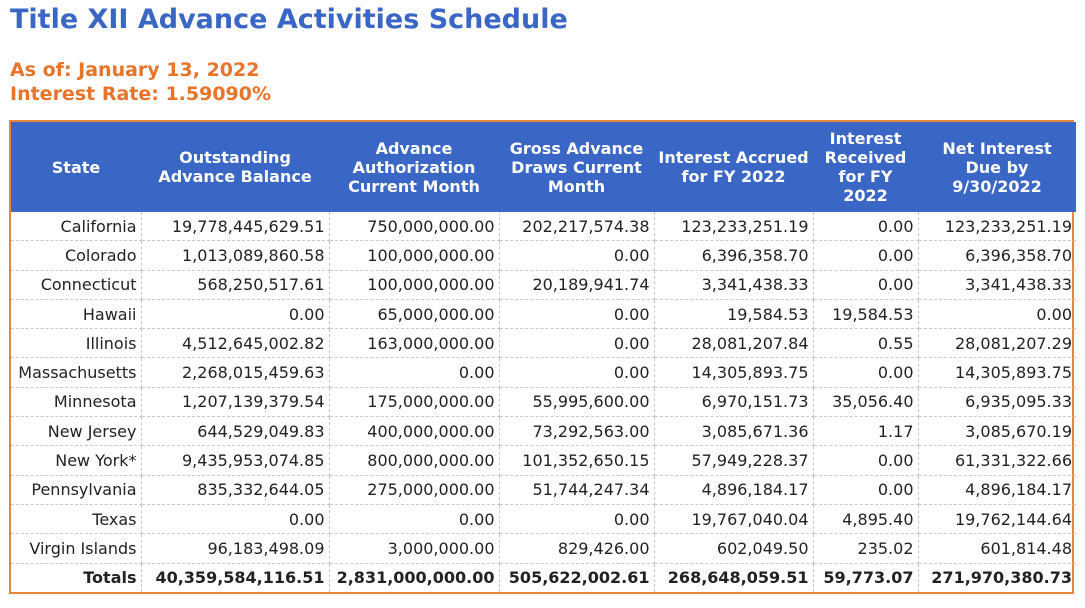 The width and height of the screenshot is (1085, 608). What do you see at coordinates (734, 343) in the screenshot?
I see `value-cell: 28,081,207.84` at bounding box center [734, 343].